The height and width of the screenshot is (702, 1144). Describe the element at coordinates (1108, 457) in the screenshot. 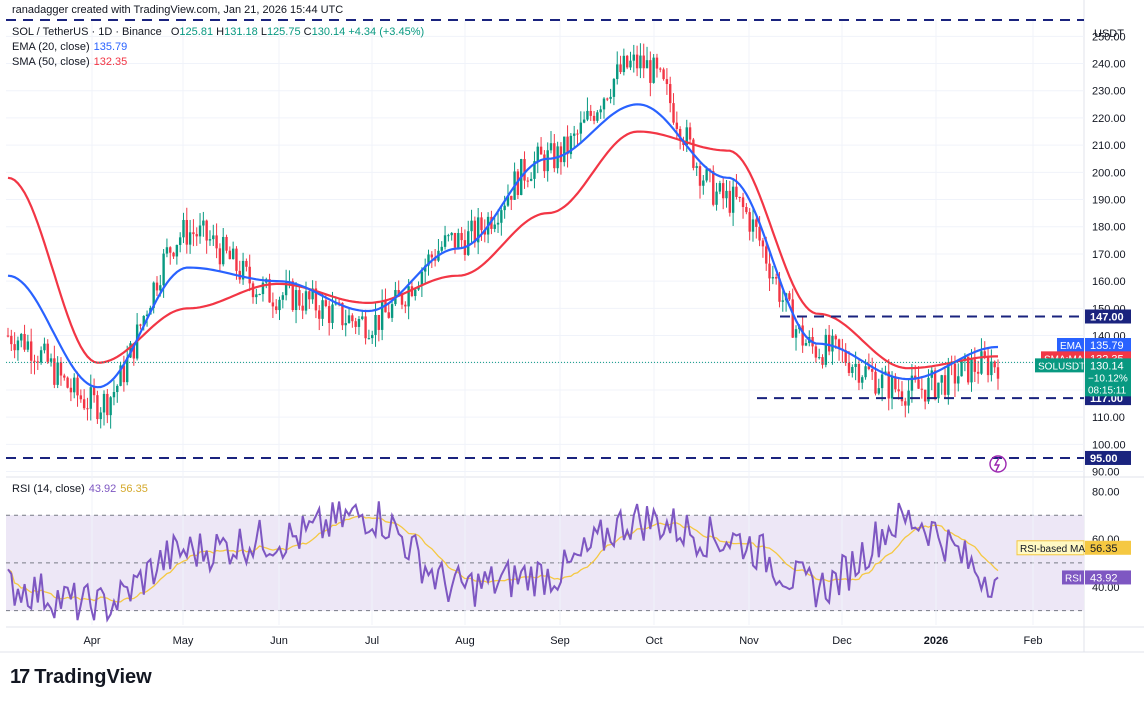

I see `level-tag` at that location.